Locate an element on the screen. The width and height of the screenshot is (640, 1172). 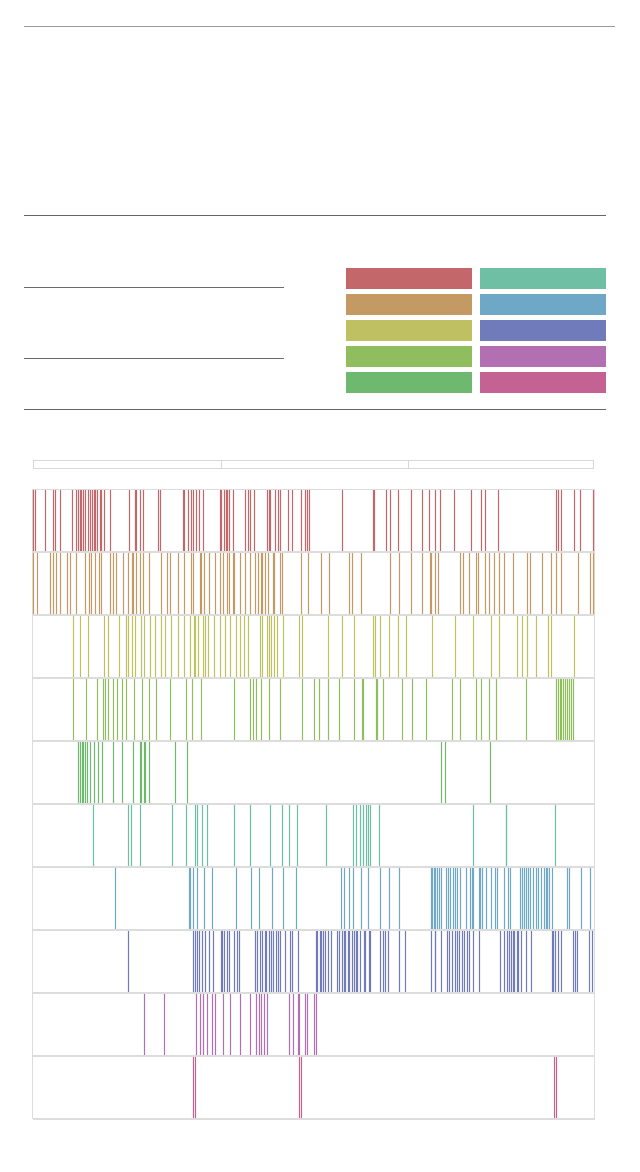
scale-bar is located at coordinates (313, 464).